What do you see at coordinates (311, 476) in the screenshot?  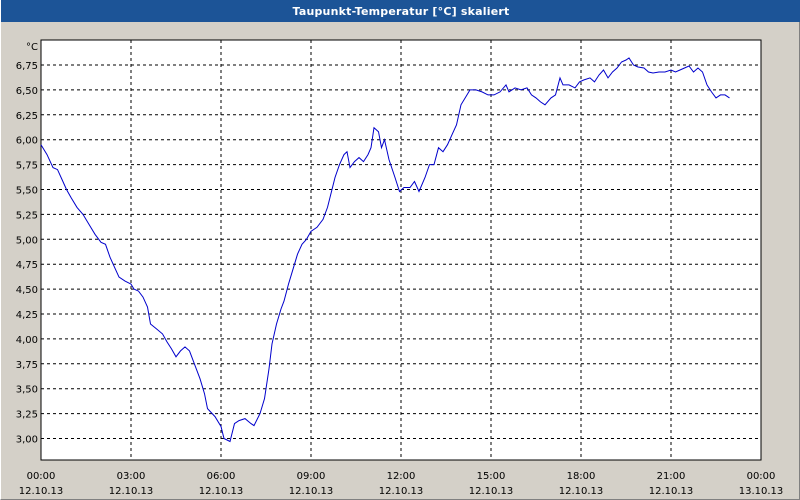 I see `x-tick-time-label: 09:00` at bounding box center [311, 476].